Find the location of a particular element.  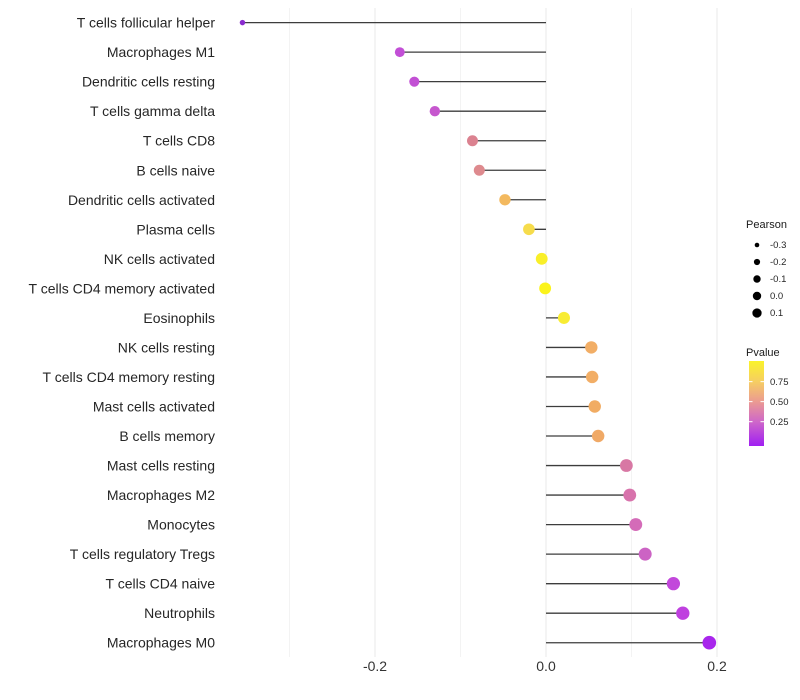

size-legend-label: 0.0 is located at coordinates (776, 296).